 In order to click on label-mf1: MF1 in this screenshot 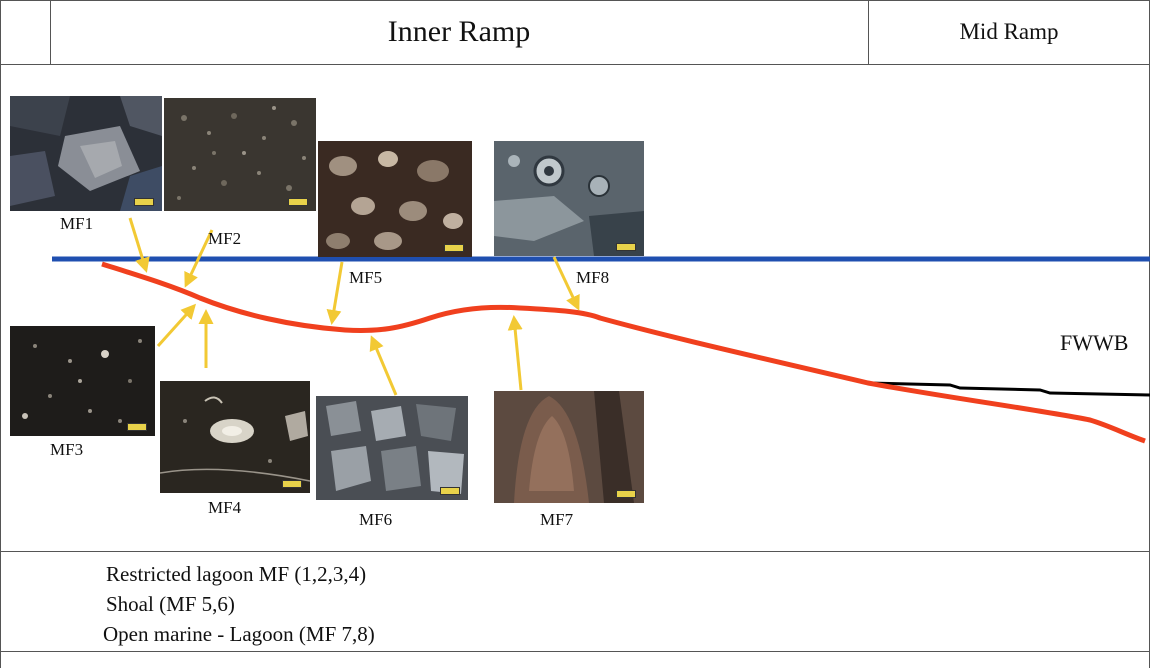, I will do `click(77, 223)`.